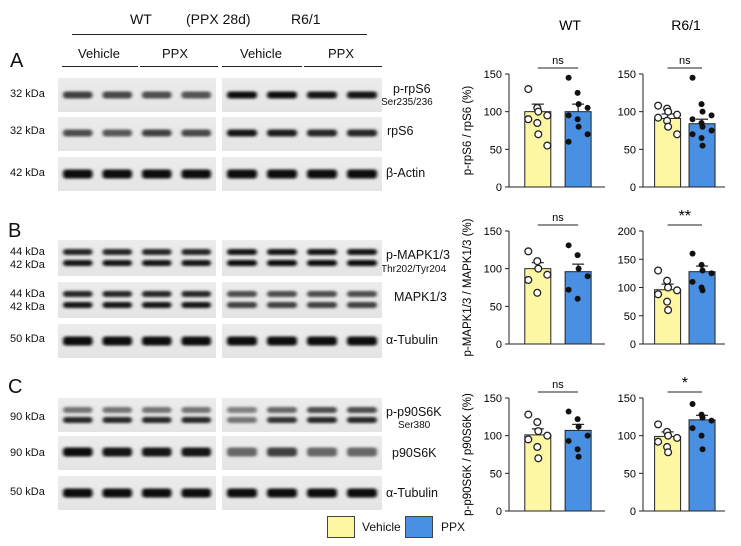  I want to click on significance-label: **, so click(685, 216).